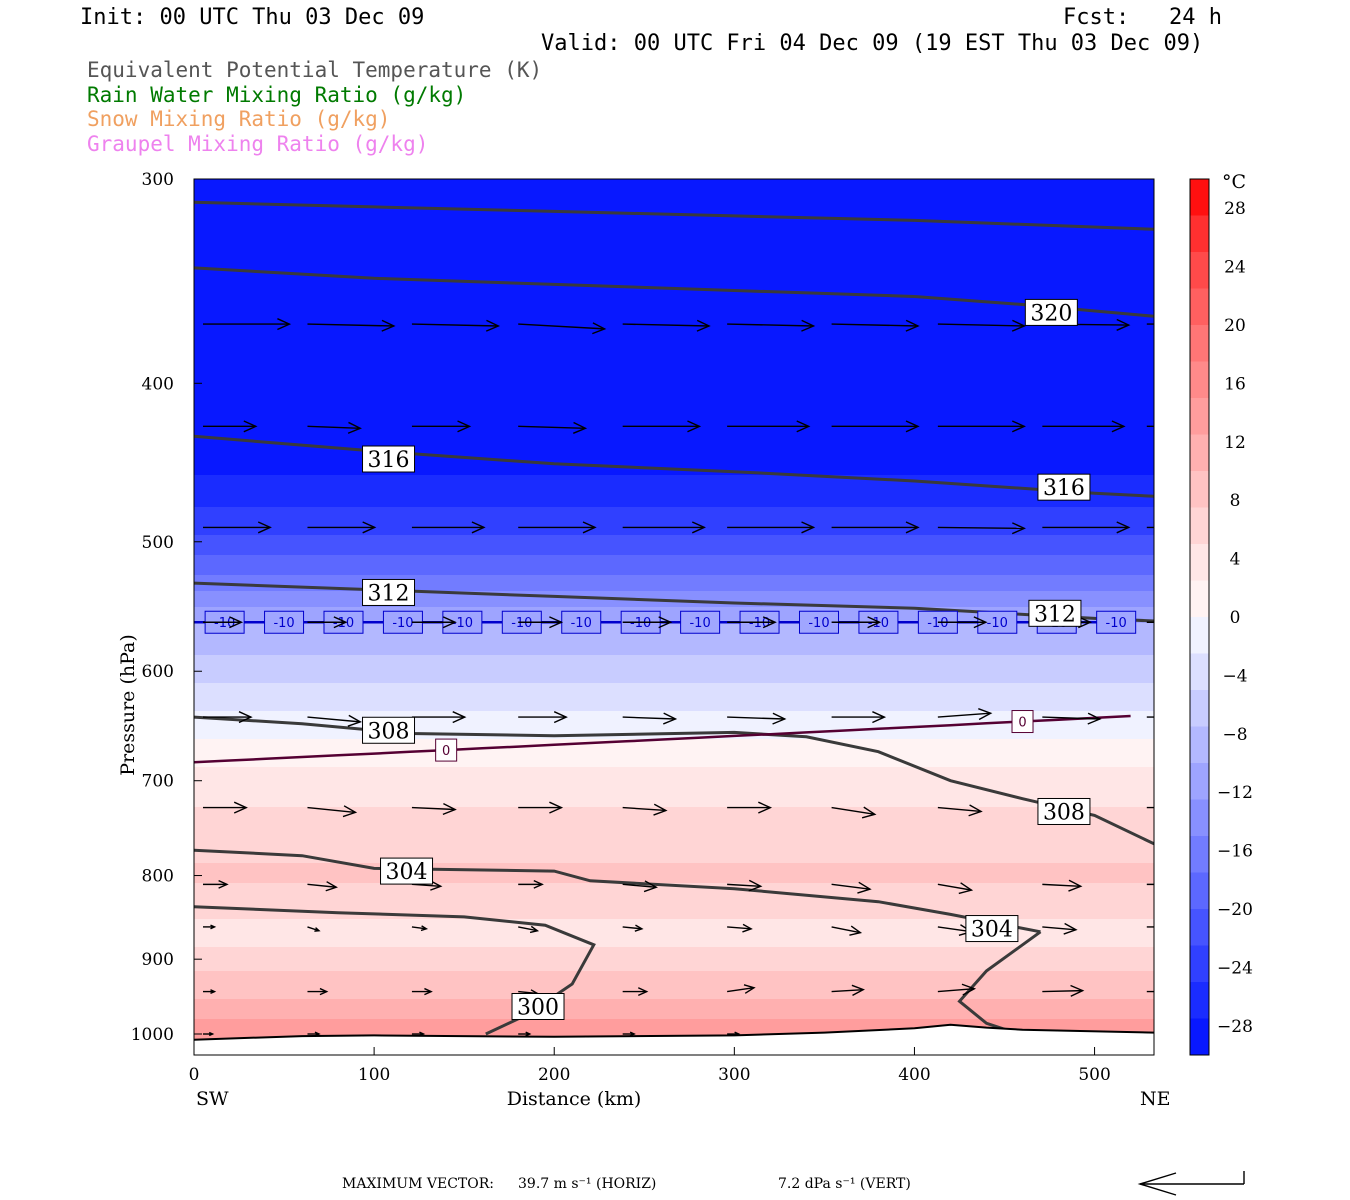 This screenshot has height=1200, width=1350. Describe the element at coordinates (1022, 723) in the screenshot. I see `isotherm-label: 0` at that location.